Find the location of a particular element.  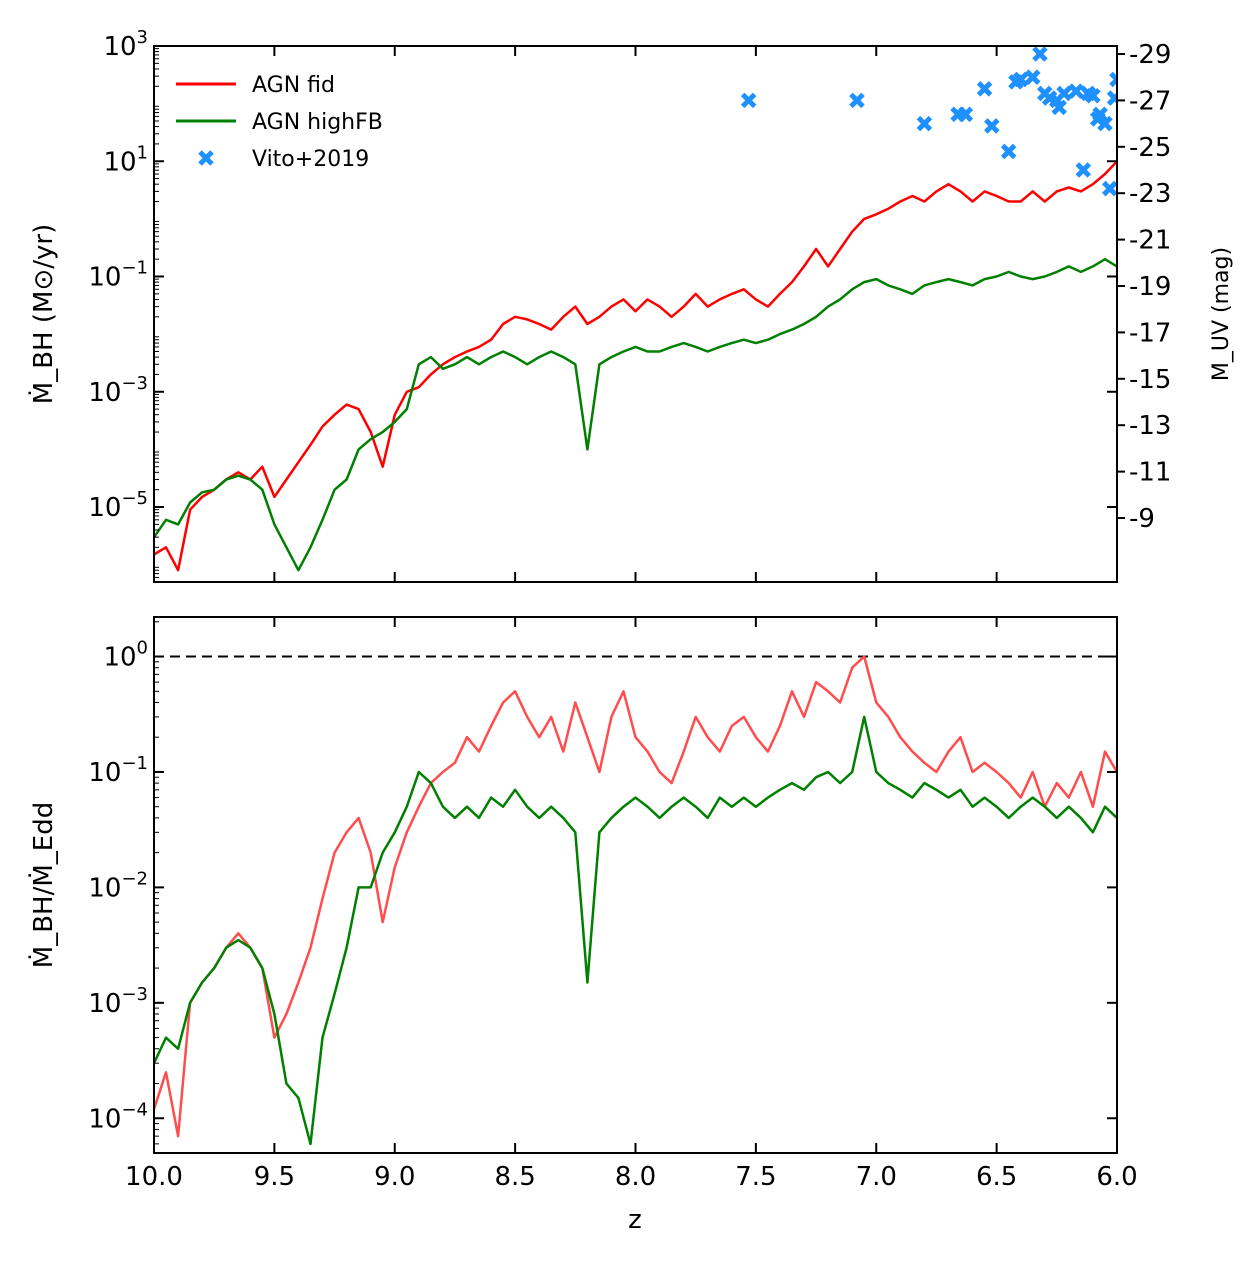

top-ytick-label: 10⁻⁵ is located at coordinates (118, 505).